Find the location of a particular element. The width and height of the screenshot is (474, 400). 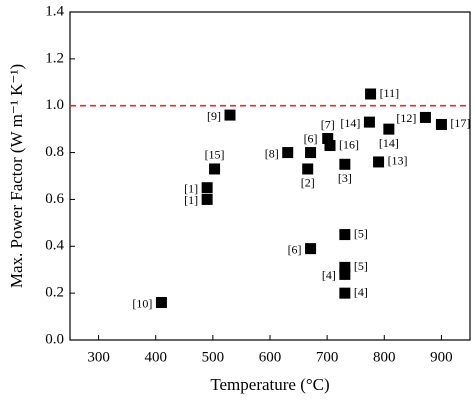

x-tick-label: 900 is located at coordinates (441, 357).